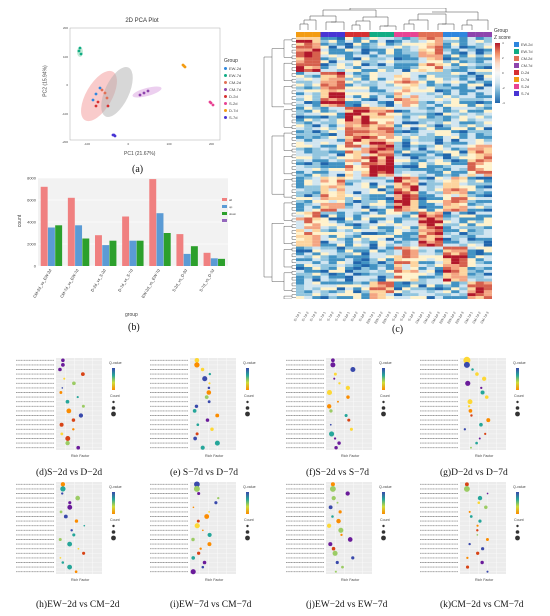 Image resolution: width=550 pixels, height=616 pixels. What do you see at coordinates (527, 51) in the screenshot?
I see `legend-label: EW-7d` at bounding box center [527, 51].